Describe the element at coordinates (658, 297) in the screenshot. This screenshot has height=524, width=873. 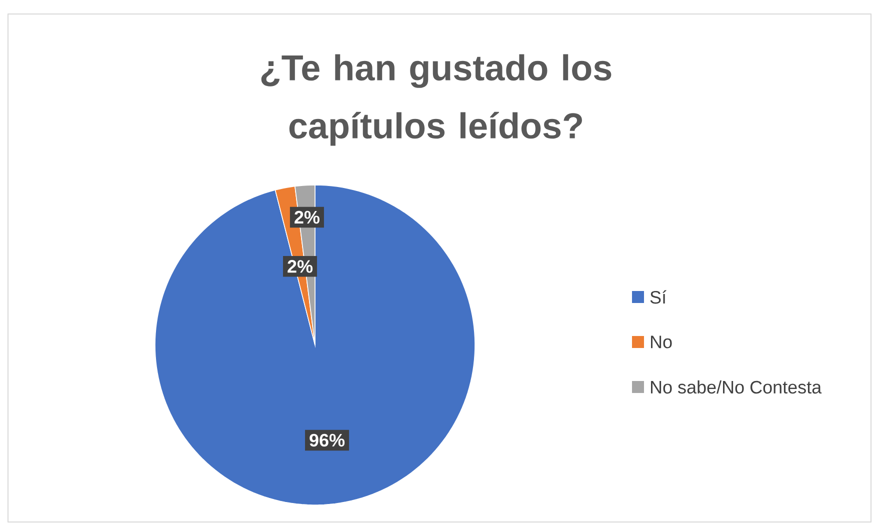
I see `legend-label: Sí` at that location.